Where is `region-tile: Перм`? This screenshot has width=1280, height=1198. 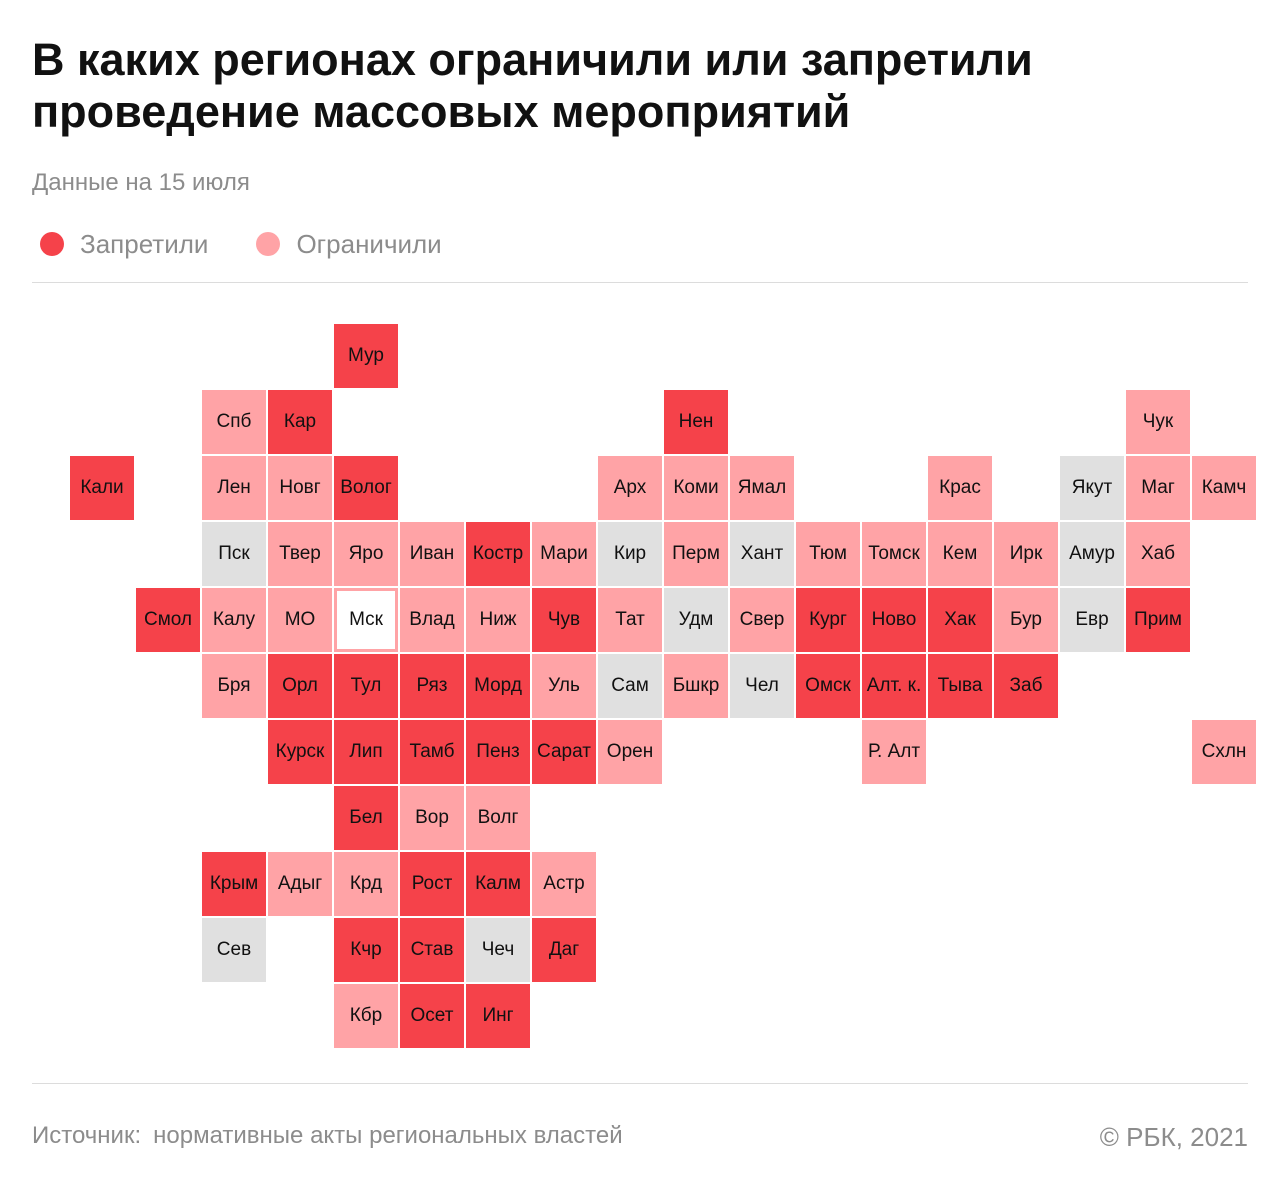 region-tile: Перм is located at coordinates (696, 554).